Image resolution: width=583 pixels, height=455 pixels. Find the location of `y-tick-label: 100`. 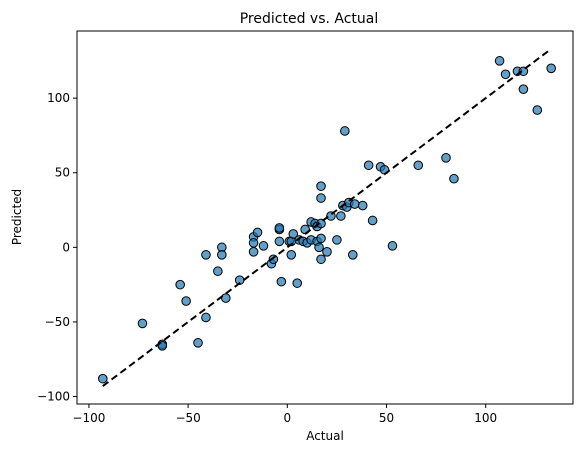

y-tick-label: 100 is located at coordinates (58, 98).